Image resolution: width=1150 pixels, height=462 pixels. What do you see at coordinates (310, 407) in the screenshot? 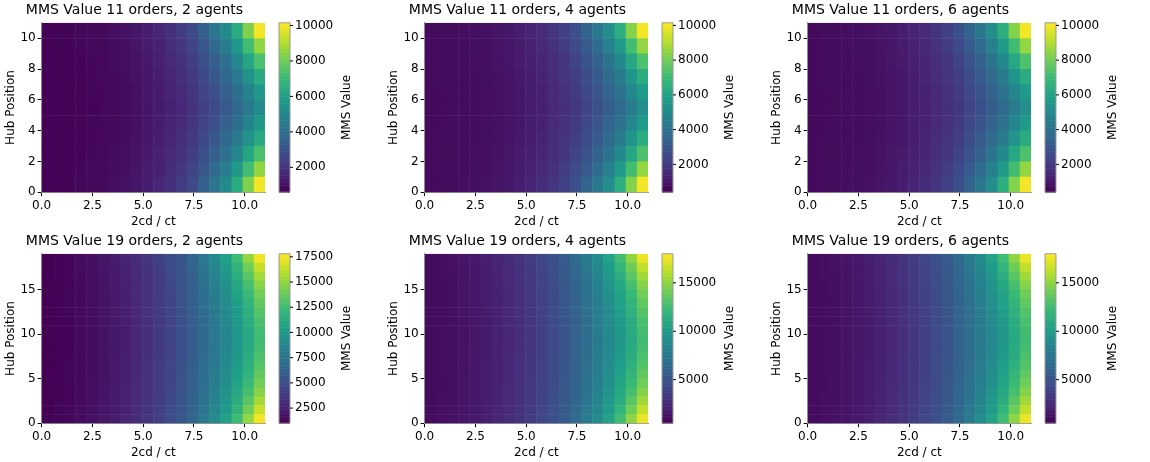
I see `color-bar-label: 2500` at bounding box center [310, 407].